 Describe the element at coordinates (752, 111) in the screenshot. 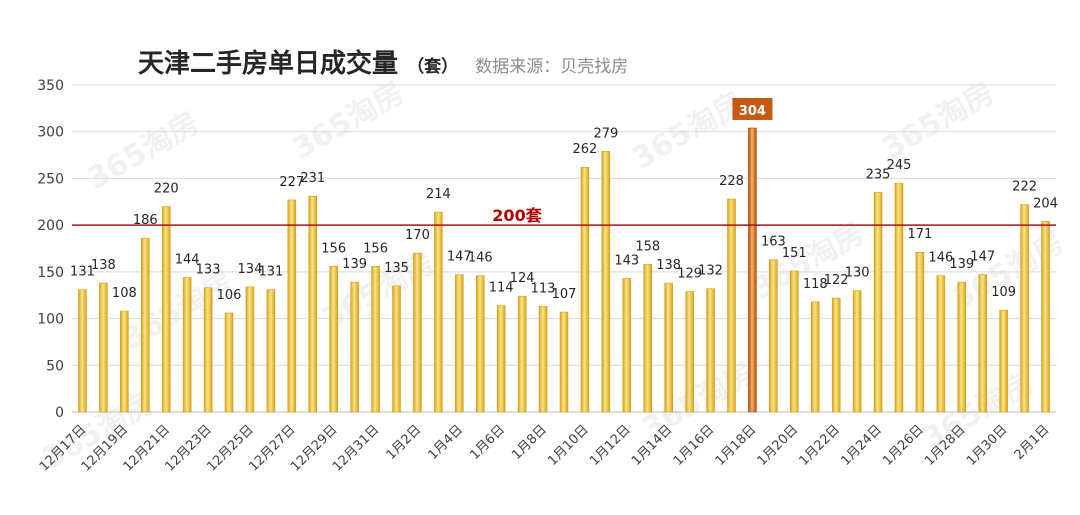

I see `data-label: 304` at that location.